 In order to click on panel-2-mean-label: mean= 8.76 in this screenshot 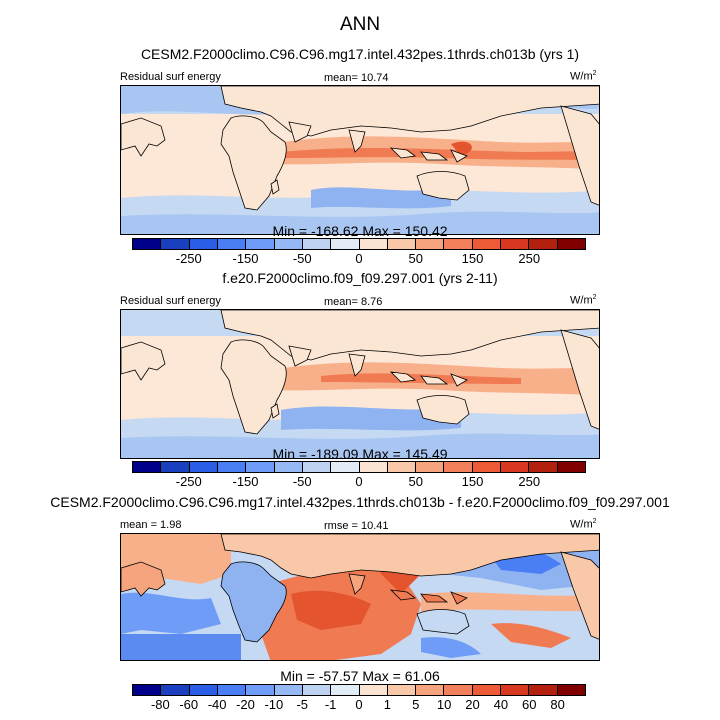, I will do `click(353, 302)`.